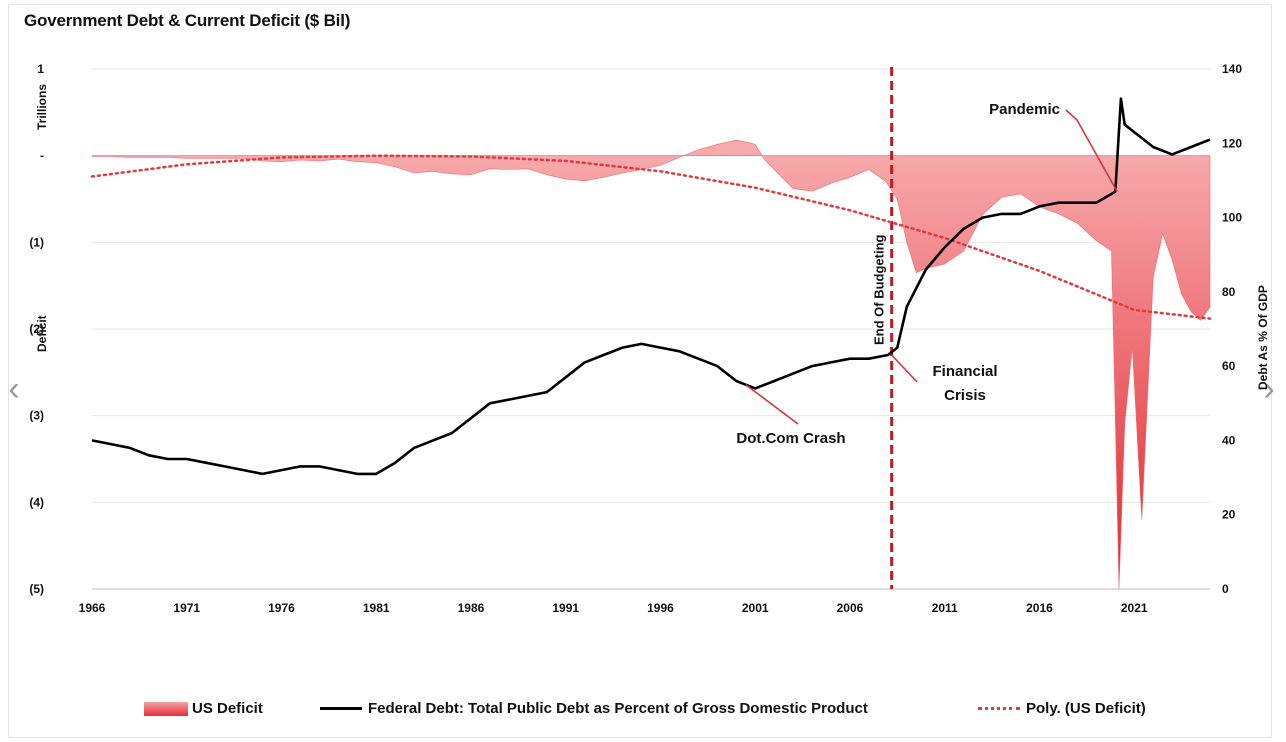 Image resolution: width=1286 pixels, height=742 pixels. What do you see at coordinates (790, 438) in the screenshot?
I see `dotcom-crash-label: Dot.Com Crash` at bounding box center [790, 438].